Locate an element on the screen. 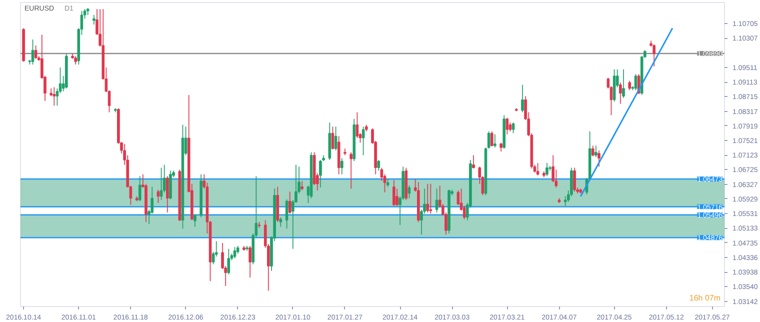 Image resolution: width=760 pixels, height=322 pixels. annotation: 16h 07m is located at coordinates (705, 298).